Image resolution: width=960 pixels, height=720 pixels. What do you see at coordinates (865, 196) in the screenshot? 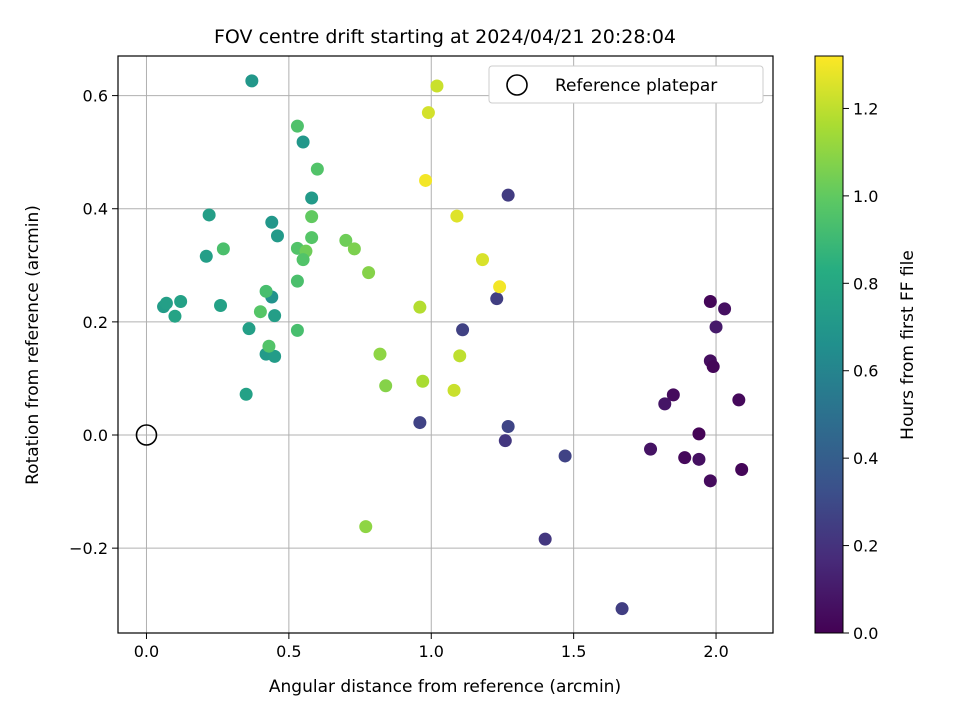
I see `colorbar-tick-label: 1.0` at bounding box center [865, 196].